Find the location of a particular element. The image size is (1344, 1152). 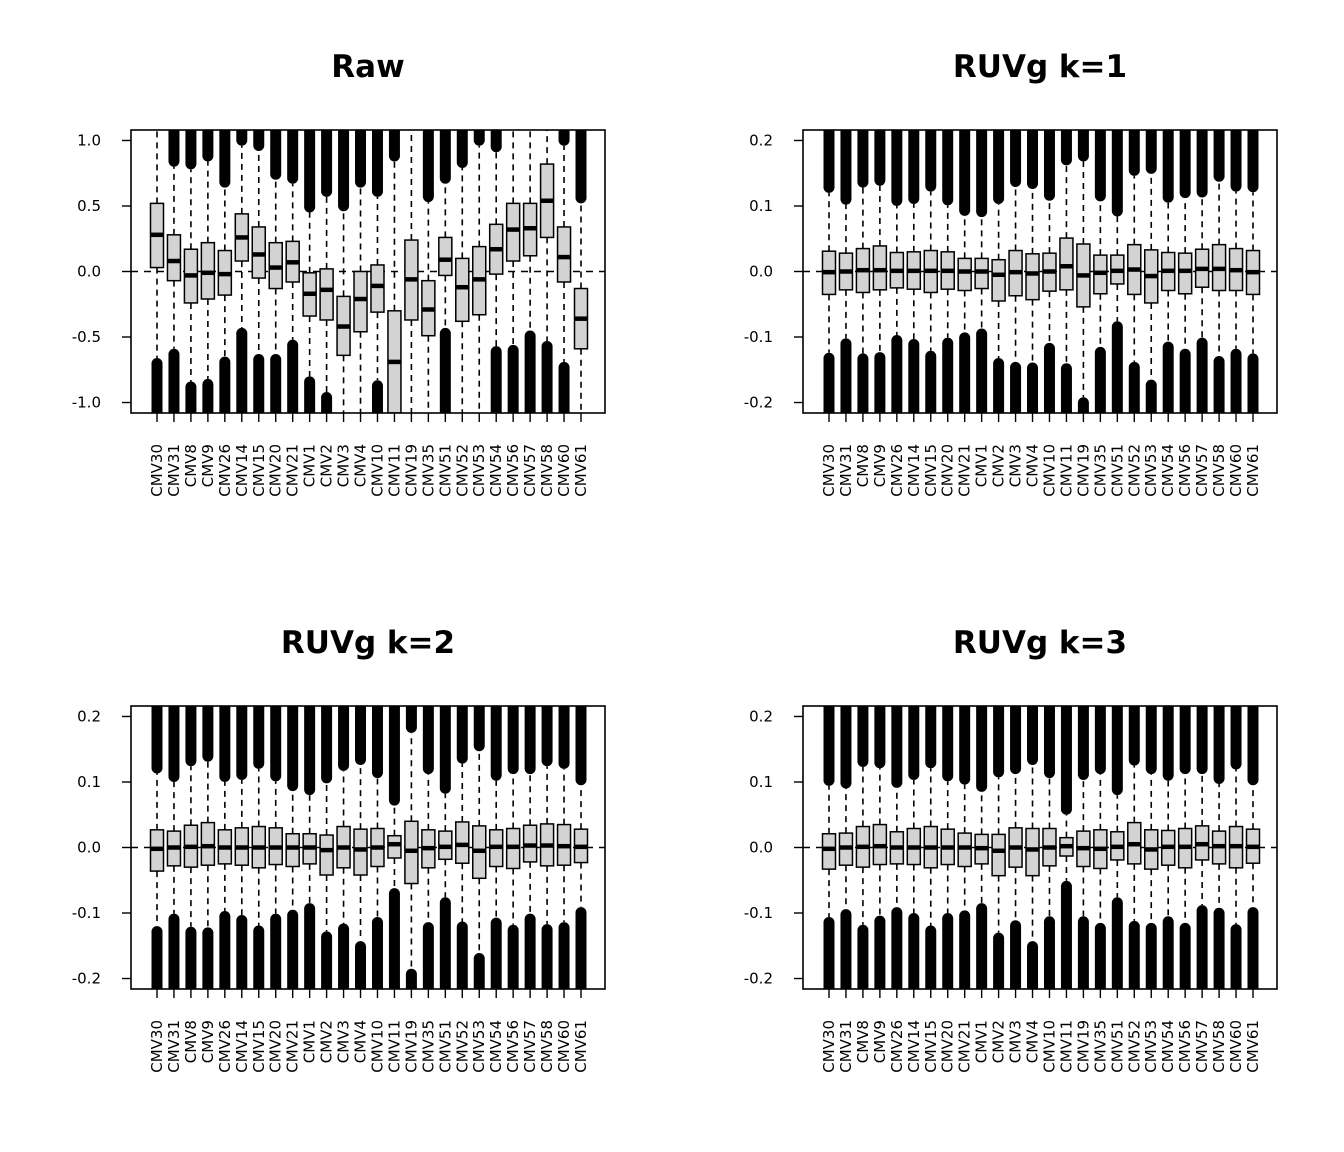

x-category-label: CMV53 is located at coordinates (1151, 1046).